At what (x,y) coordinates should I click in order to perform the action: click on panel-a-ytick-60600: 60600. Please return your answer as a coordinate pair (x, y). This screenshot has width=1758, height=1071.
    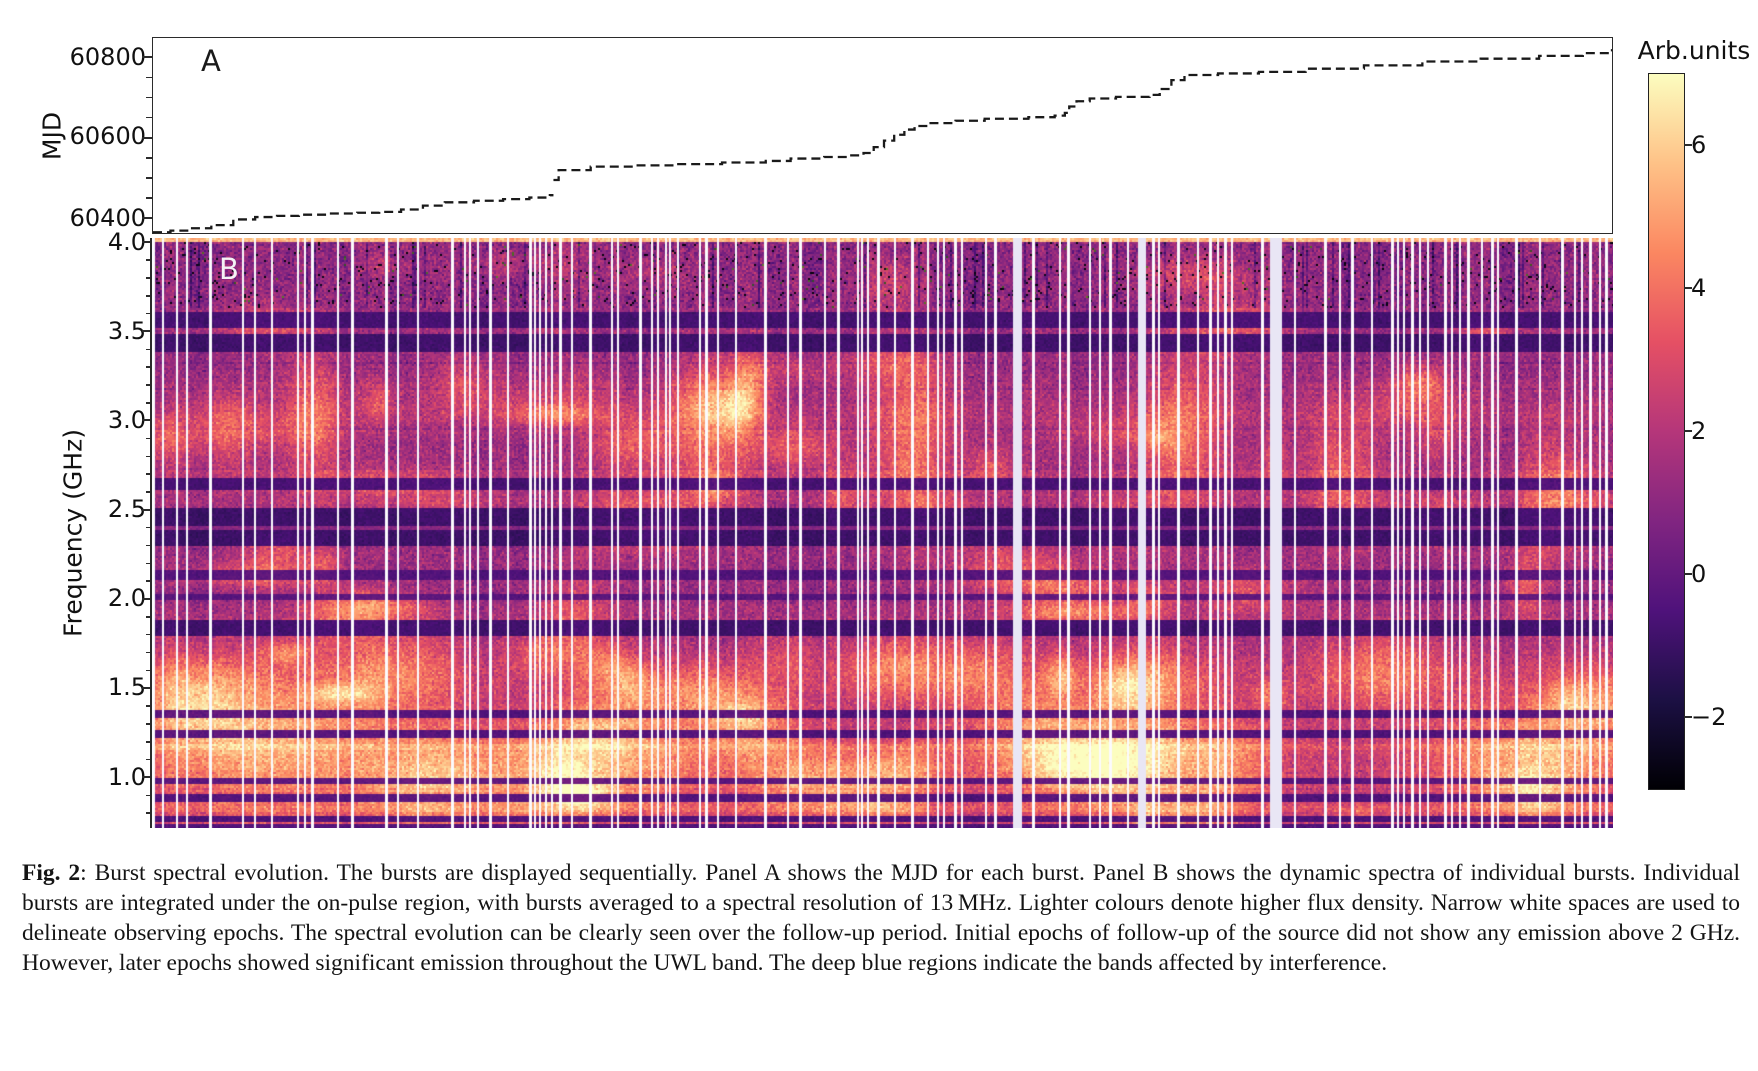
    Looking at the image, I should click on (107, 136).